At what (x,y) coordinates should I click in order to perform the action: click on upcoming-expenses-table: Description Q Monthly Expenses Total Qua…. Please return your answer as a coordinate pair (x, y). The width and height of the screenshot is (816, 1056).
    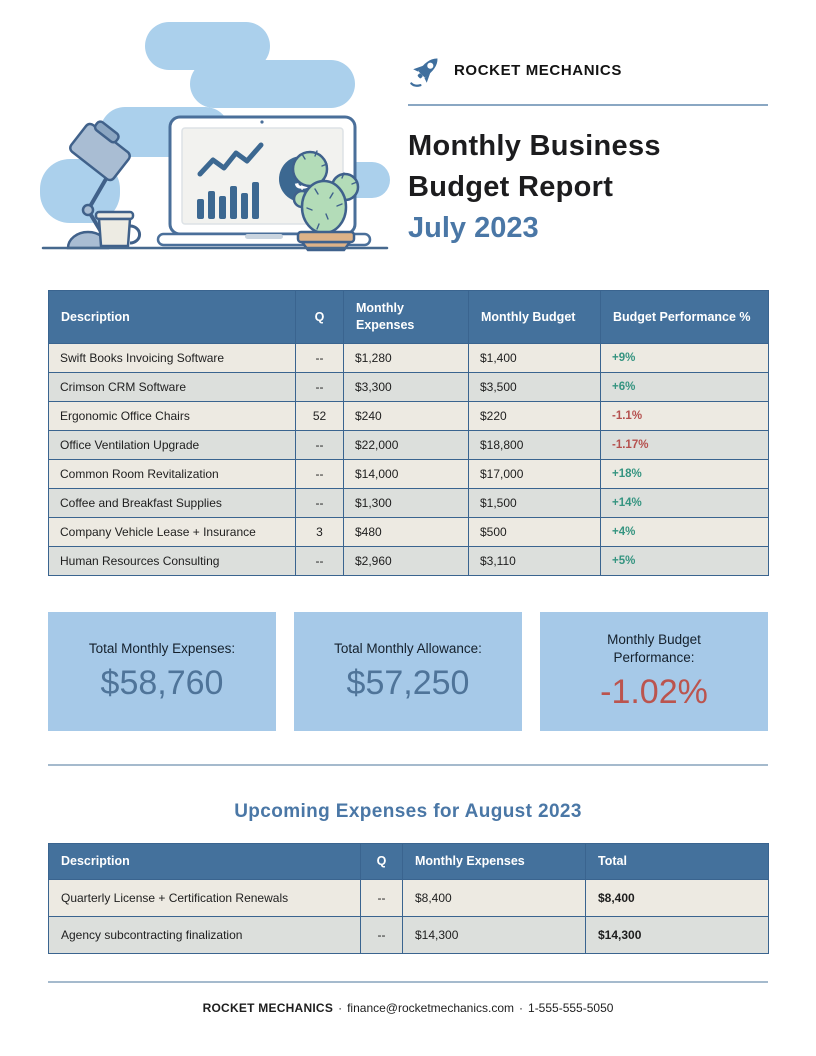
    Looking at the image, I should click on (408, 898).